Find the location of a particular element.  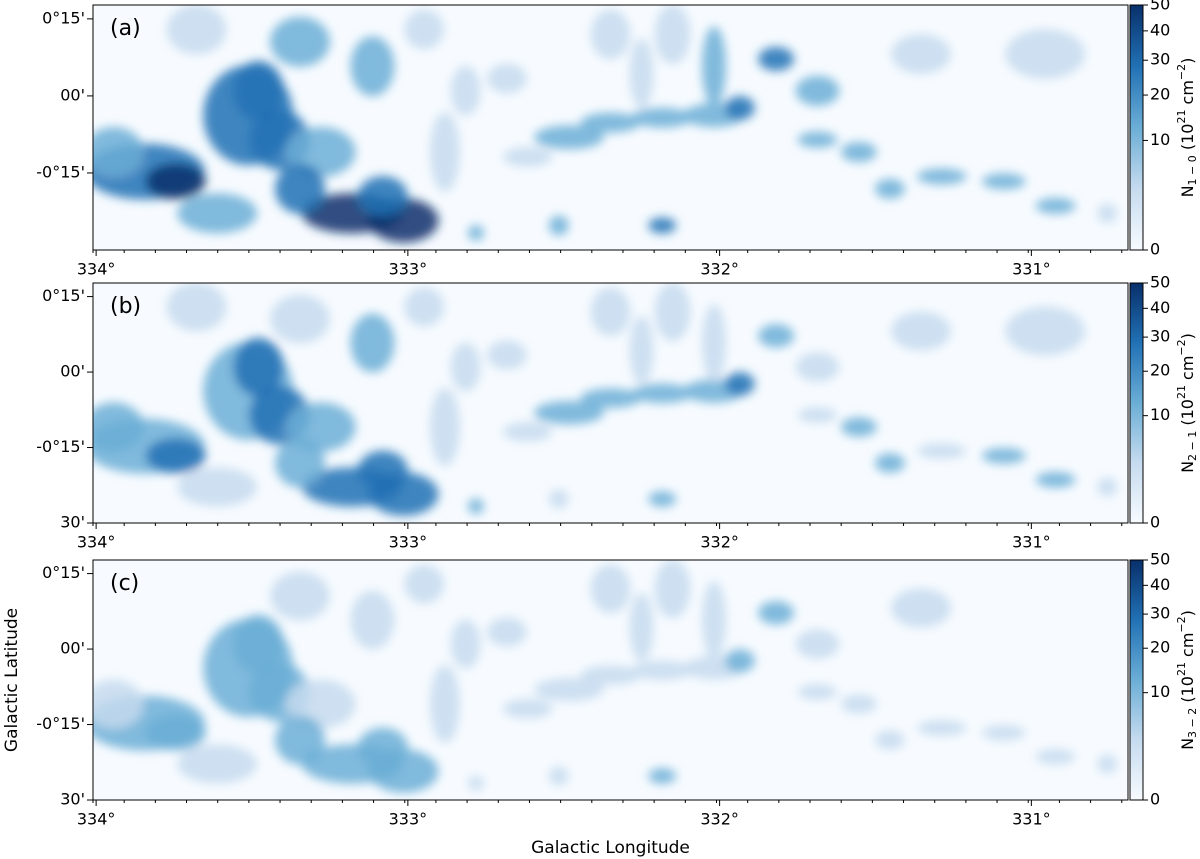

panel-label: (b) is located at coordinates (125, 306).